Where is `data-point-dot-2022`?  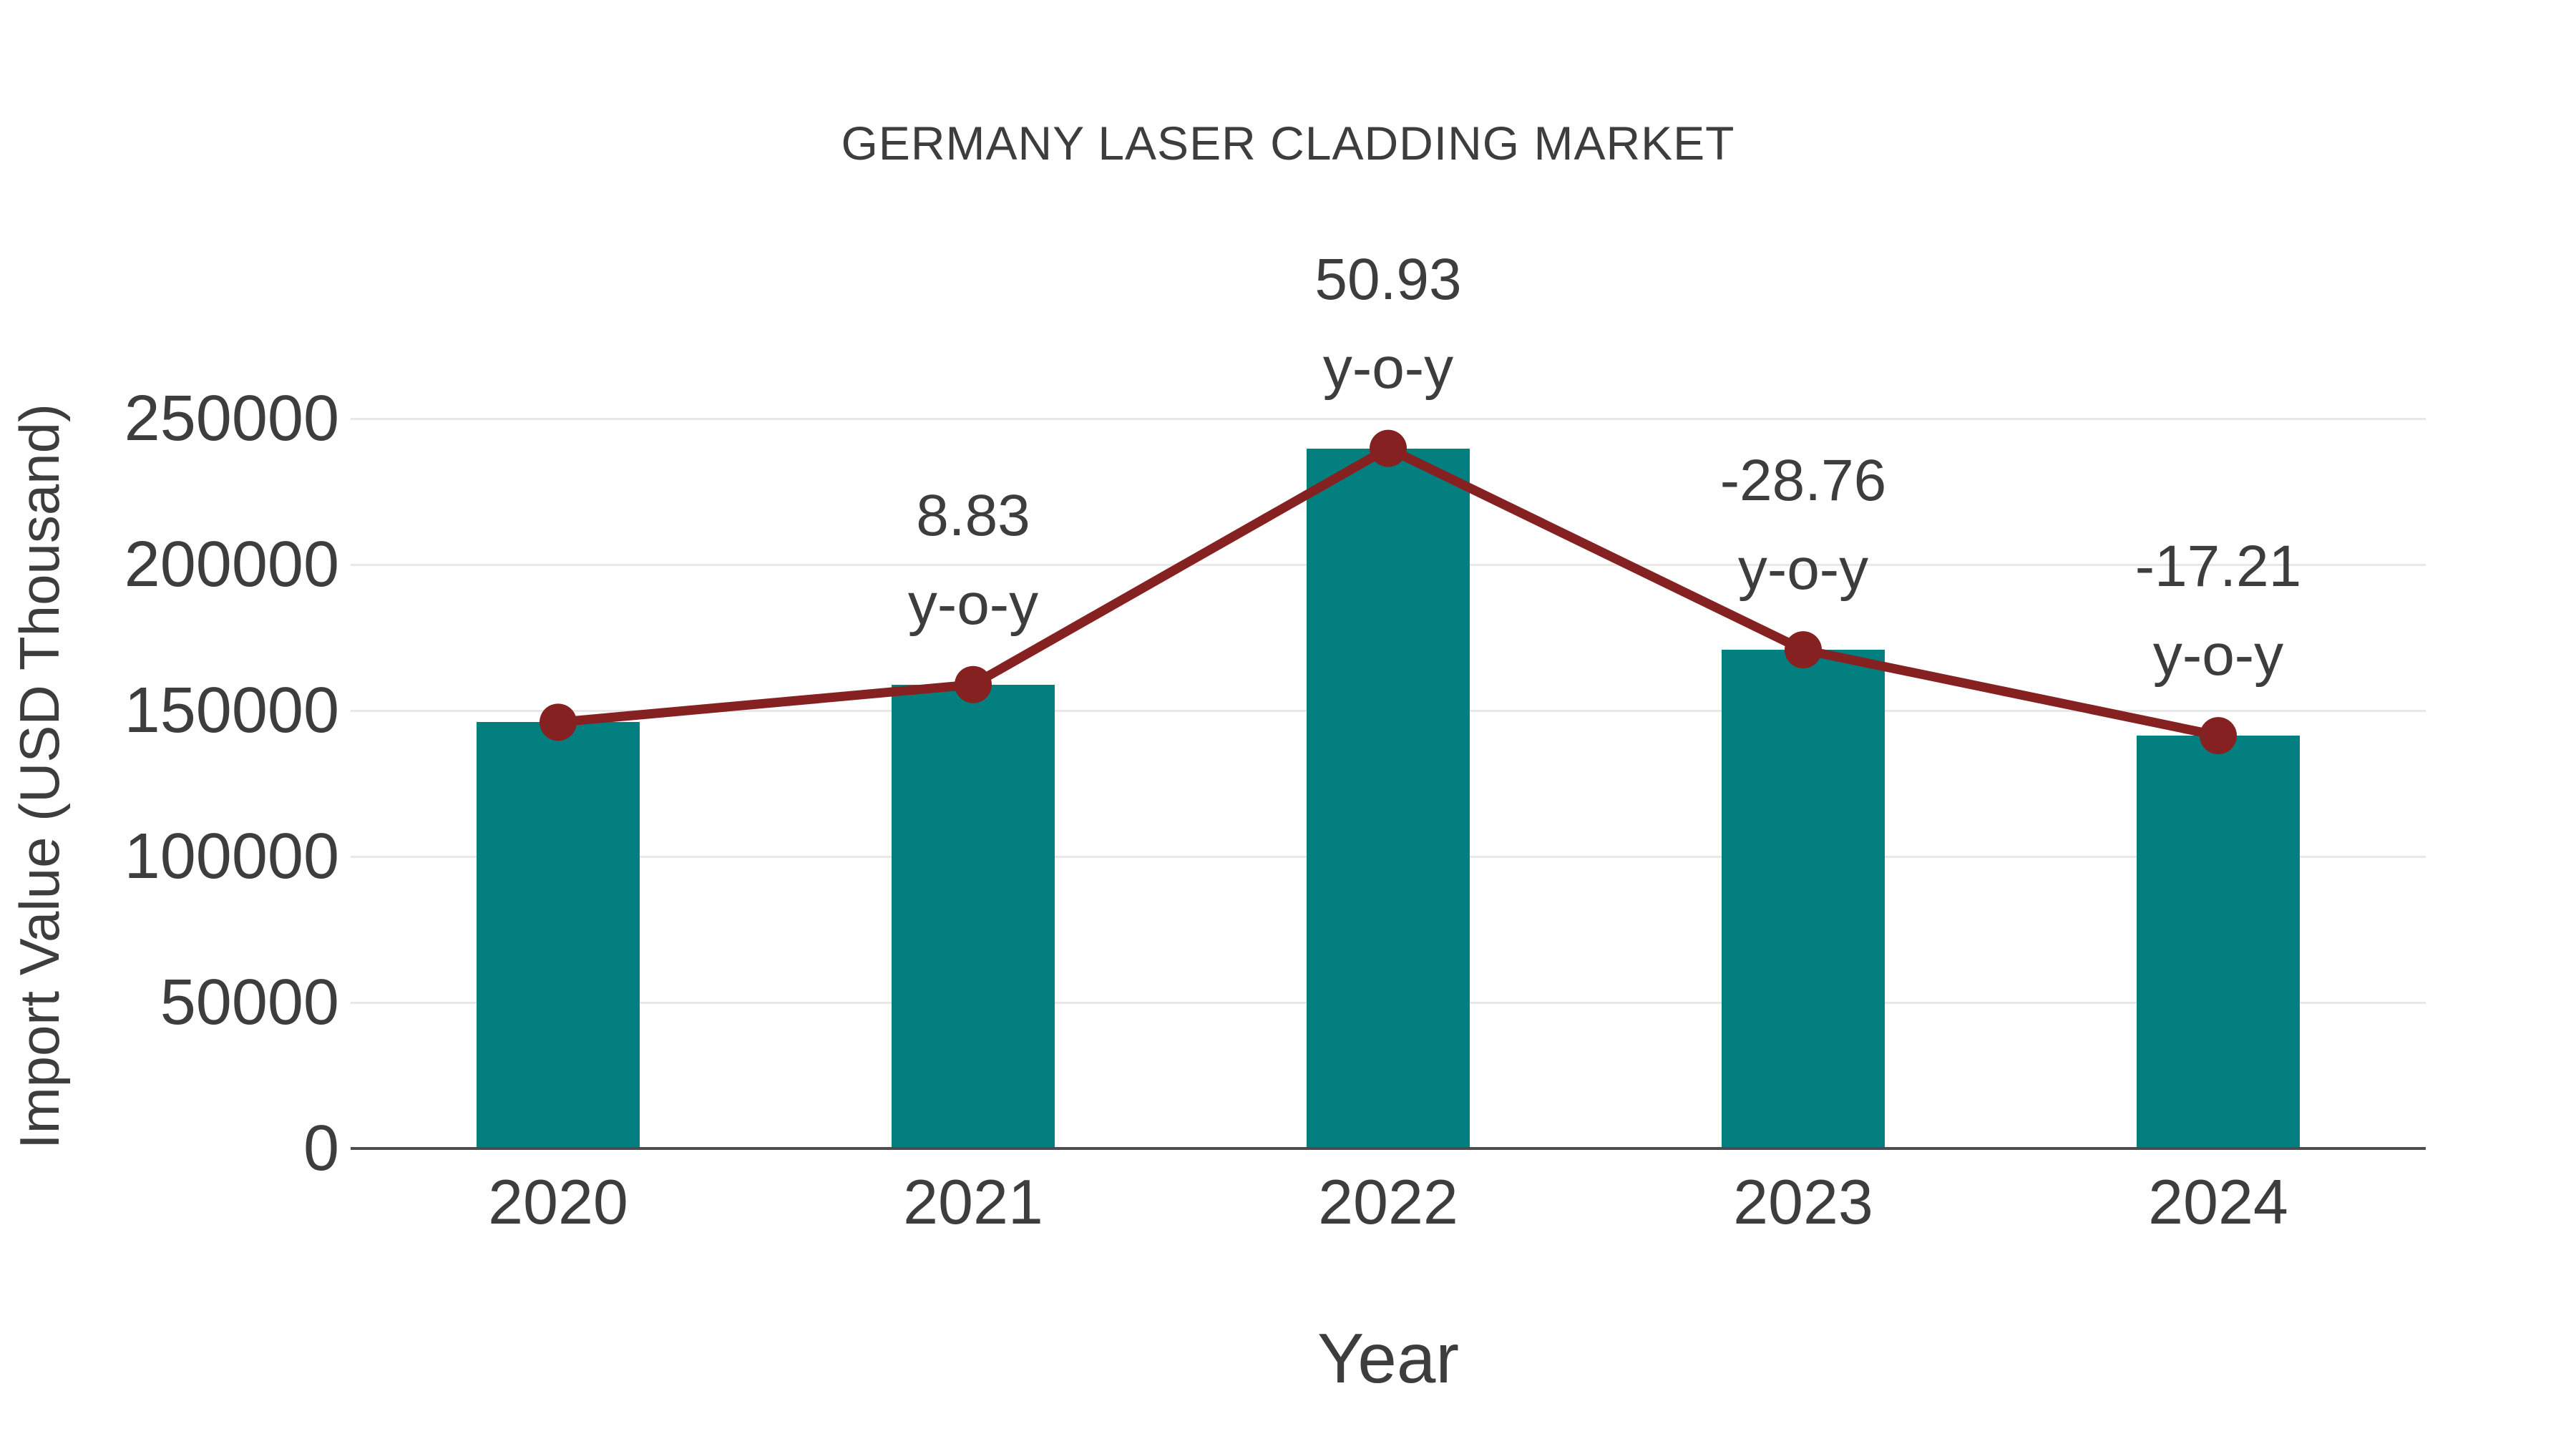 data-point-dot-2022 is located at coordinates (1388, 448).